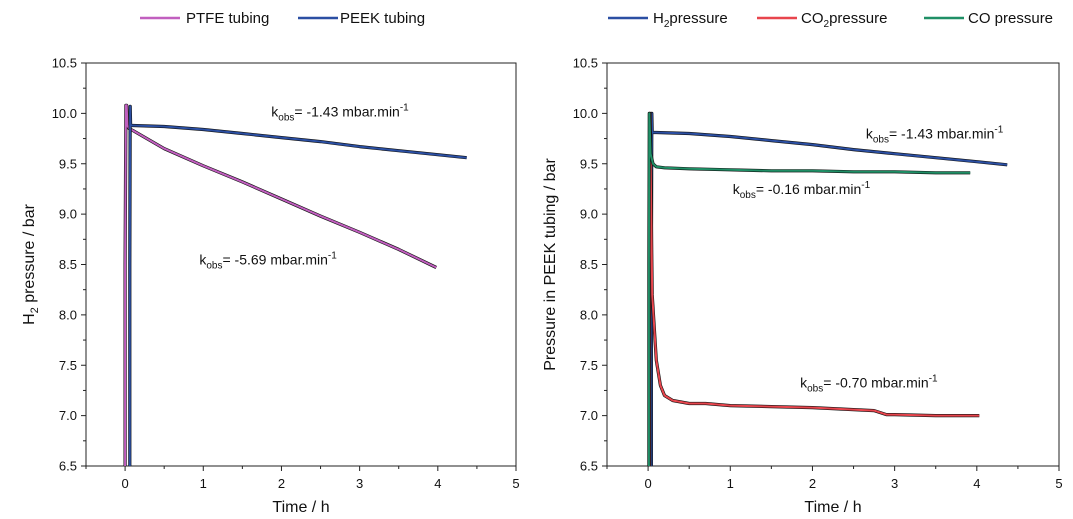 The height and width of the screenshot is (519, 1073). Describe the element at coordinates (227, 18) in the screenshot. I see `legend-label-1: PTFE tubing` at that location.